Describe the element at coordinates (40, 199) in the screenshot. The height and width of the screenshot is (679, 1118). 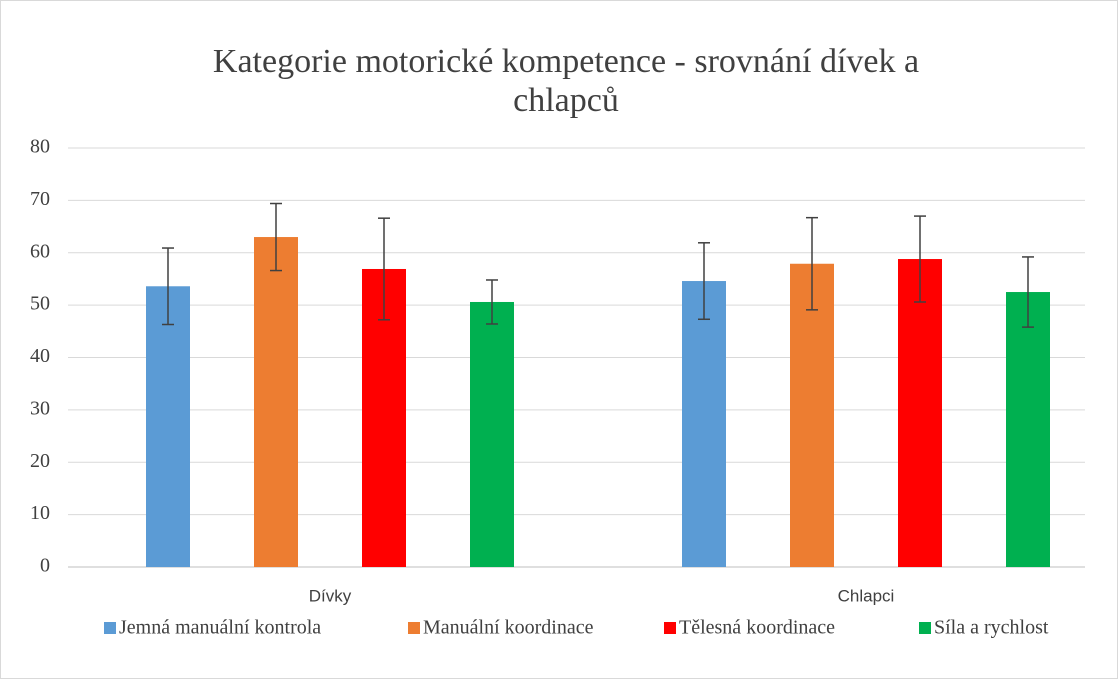
I see `y-tick-label: 70` at that location.